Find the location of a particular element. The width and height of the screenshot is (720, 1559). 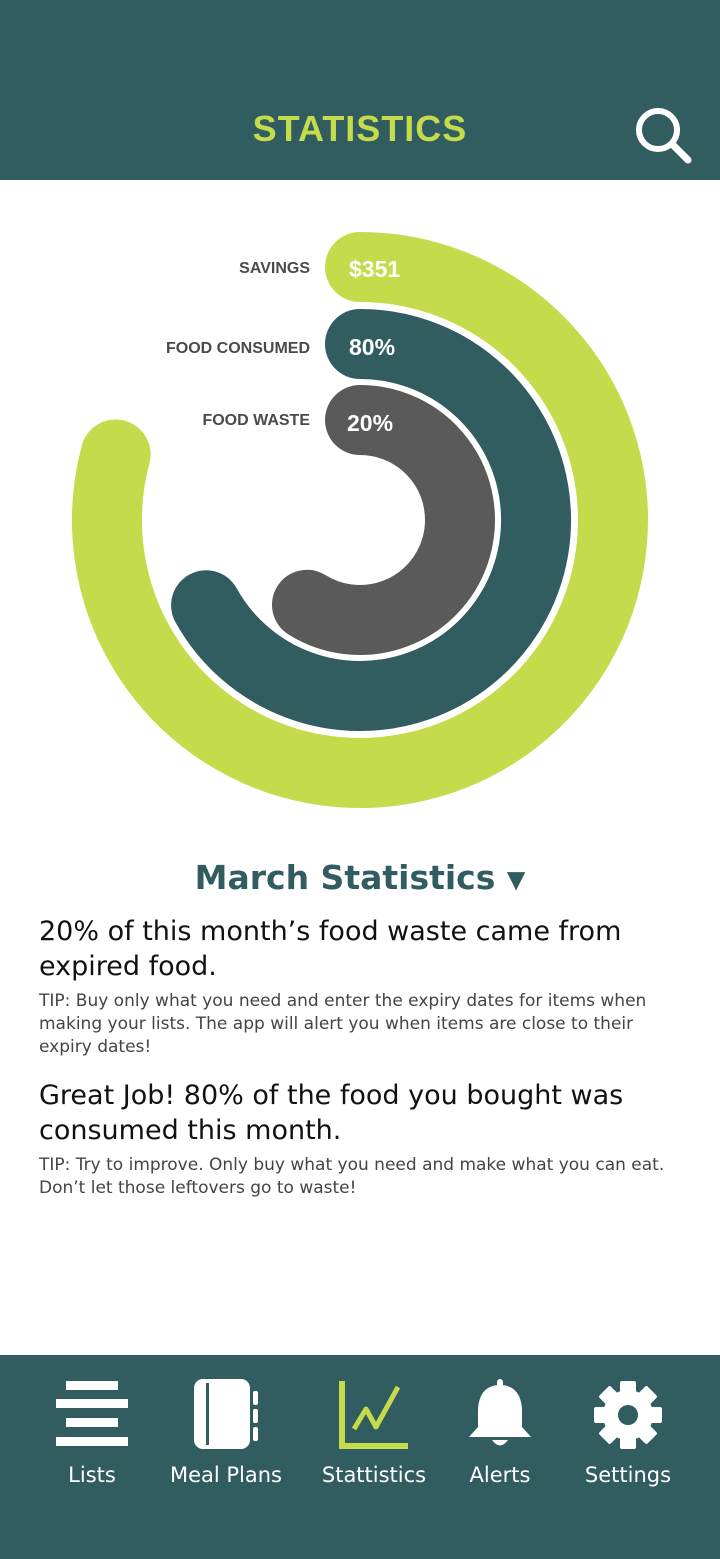

list-icon is located at coordinates (92, 1413).